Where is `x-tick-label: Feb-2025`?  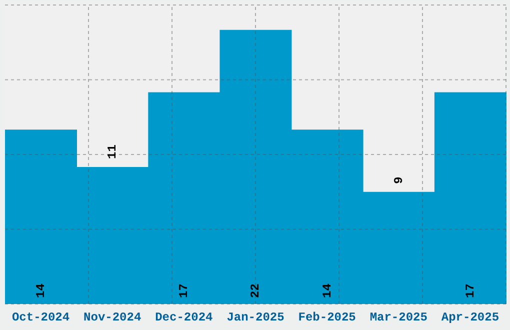 x-tick-label: Feb-2025 is located at coordinates (327, 317).